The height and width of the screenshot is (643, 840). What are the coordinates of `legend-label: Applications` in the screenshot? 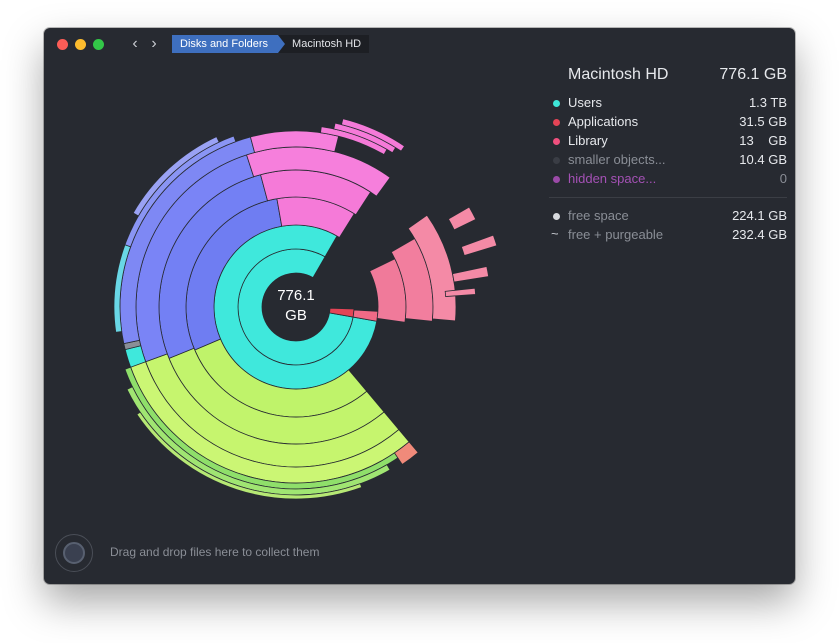 It's located at (603, 121).